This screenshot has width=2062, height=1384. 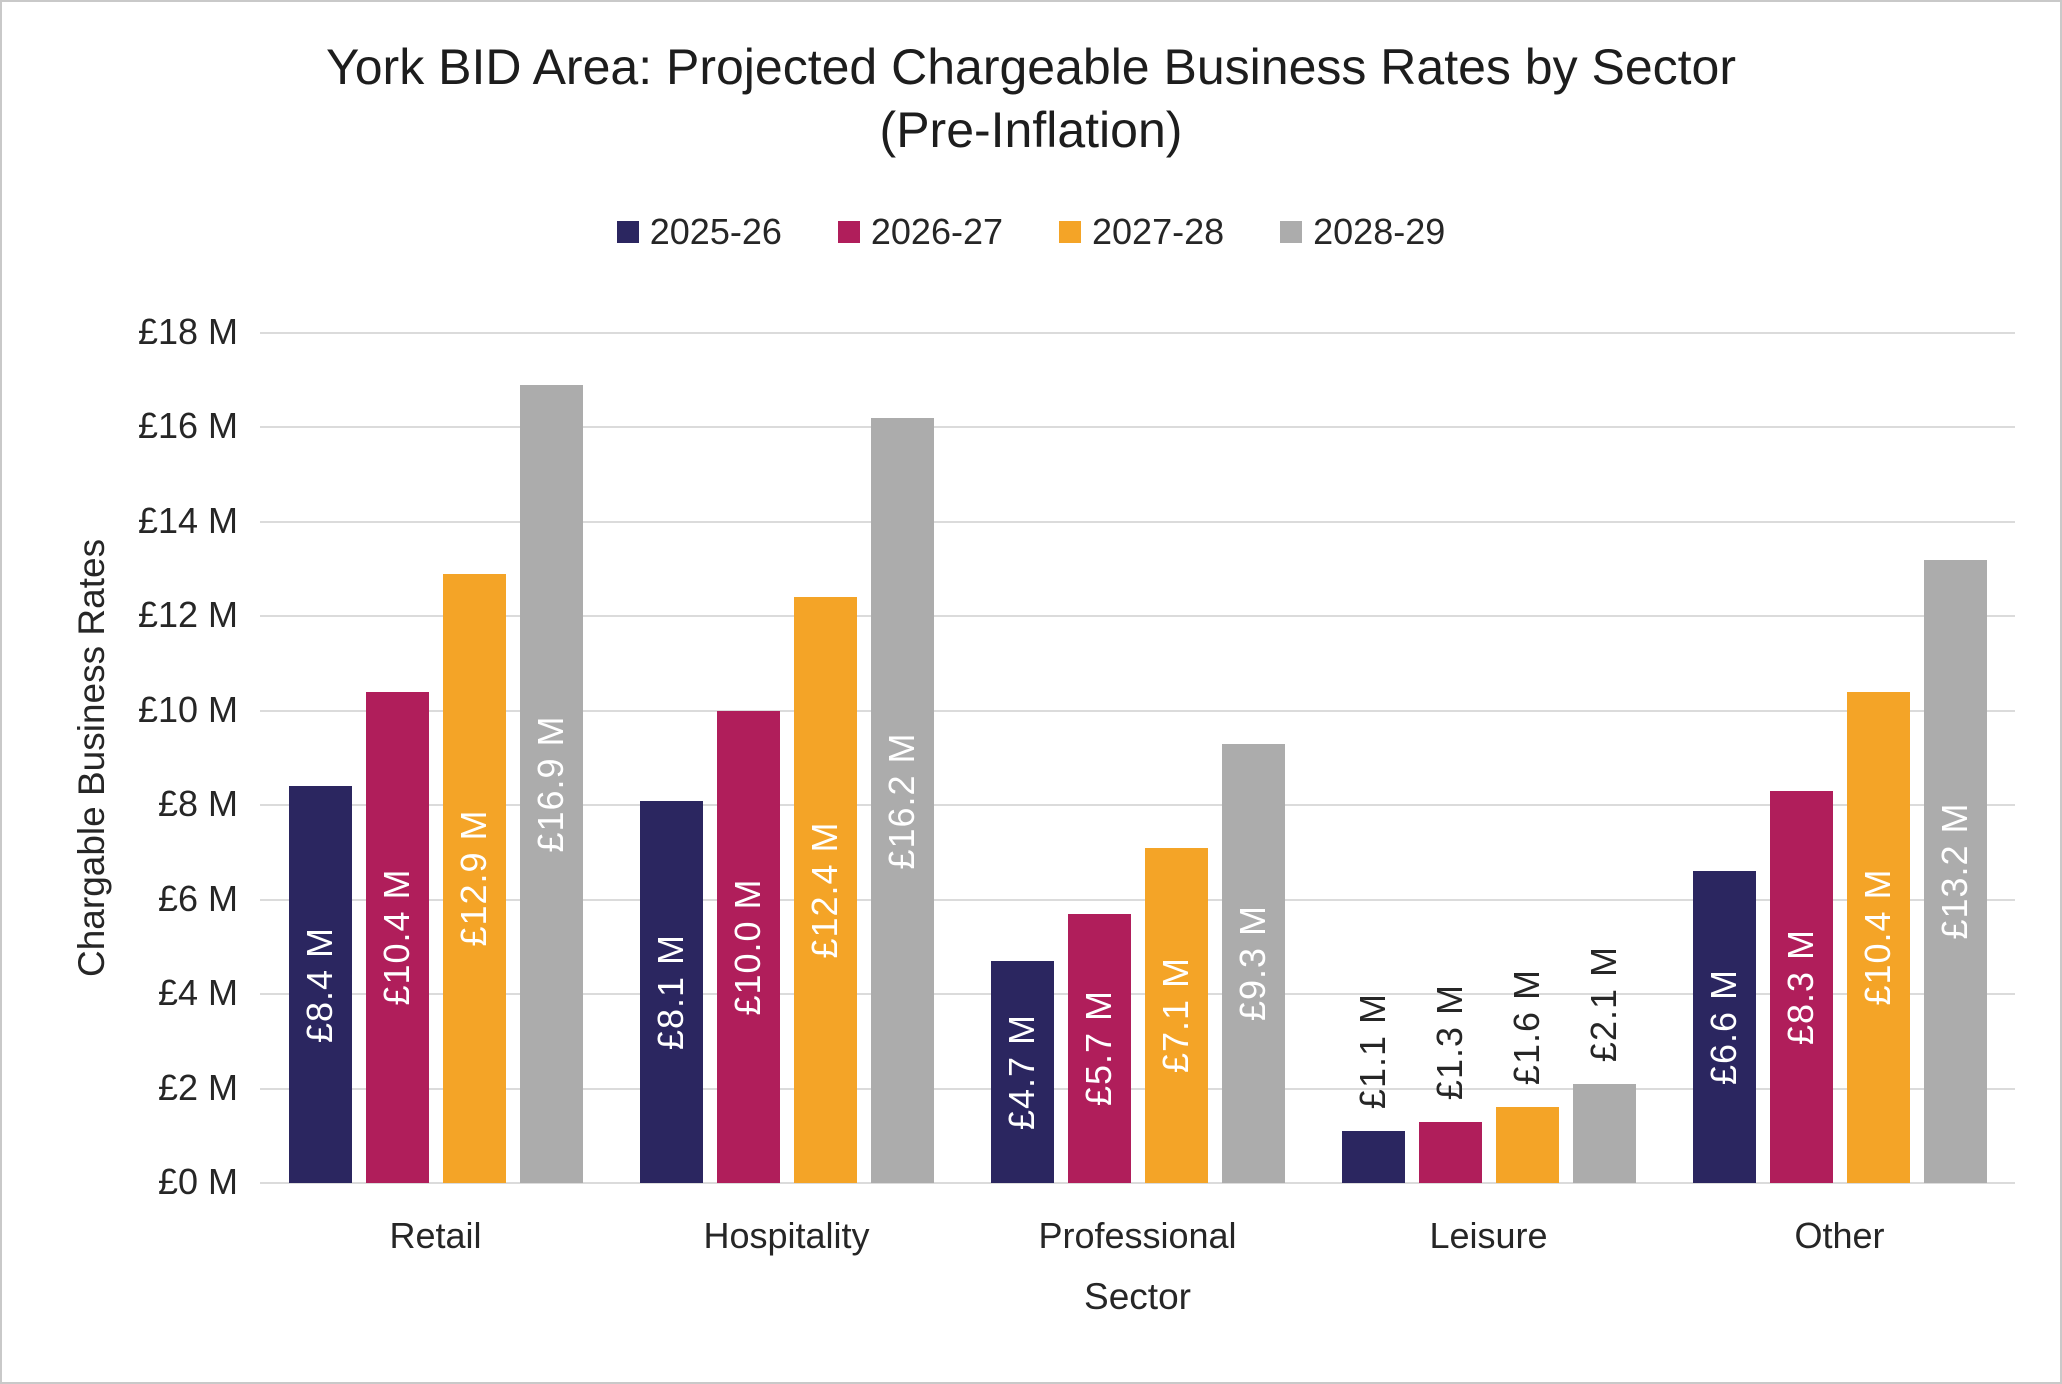 I want to click on bar-group: £1.1 M £1.3 M £1.6 M £2.1 M Leisure, so click(x=1488, y=794).